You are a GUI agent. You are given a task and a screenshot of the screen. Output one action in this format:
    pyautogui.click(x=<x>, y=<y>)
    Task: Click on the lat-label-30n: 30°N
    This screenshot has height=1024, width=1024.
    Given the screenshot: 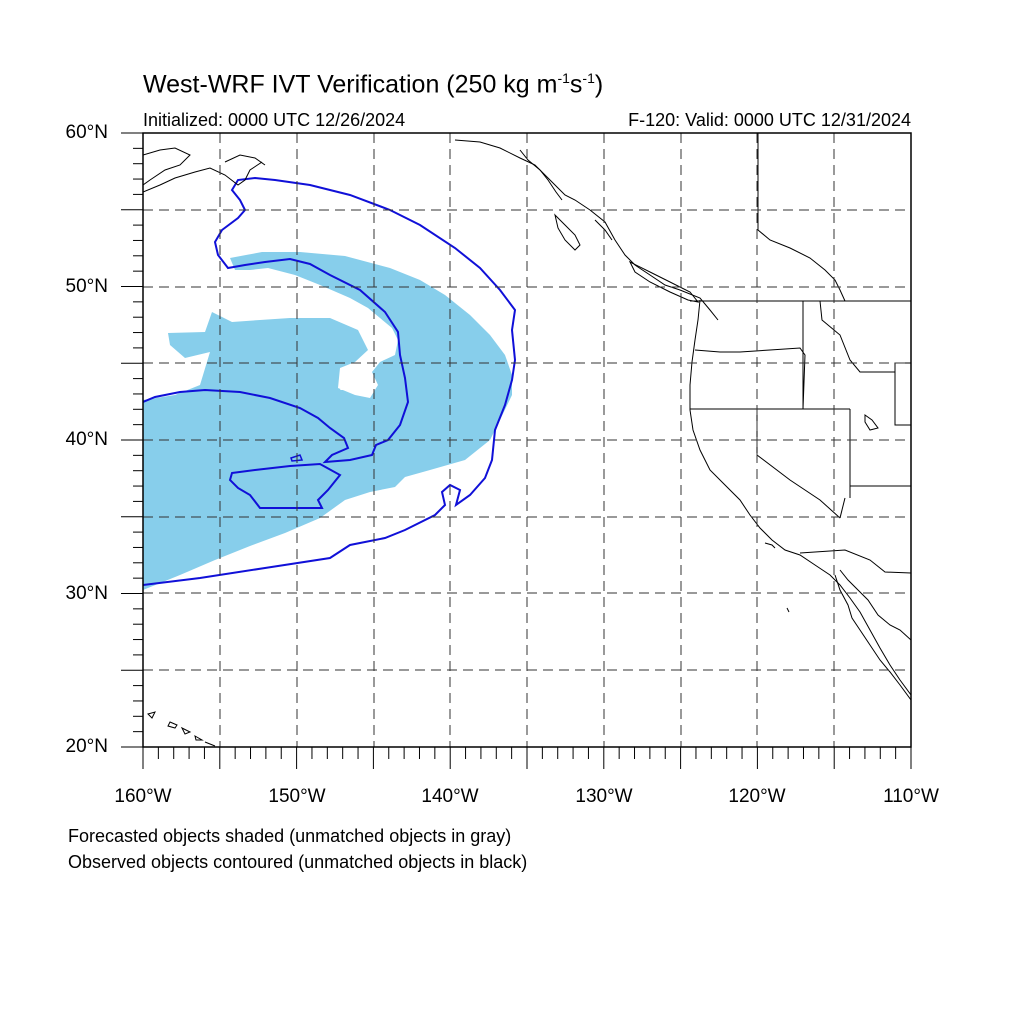 What is the action you would take?
    pyautogui.click(x=86, y=593)
    